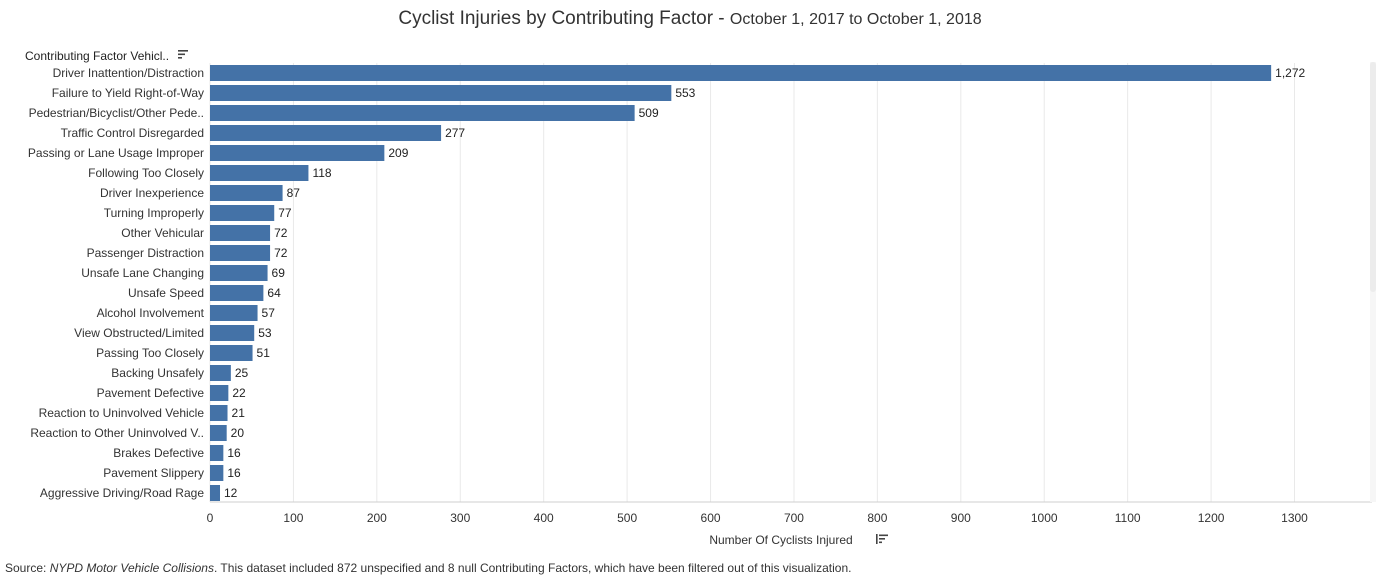 The width and height of the screenshot is (1393, 578). I want to click on data-label: 509, so click(649, 113).